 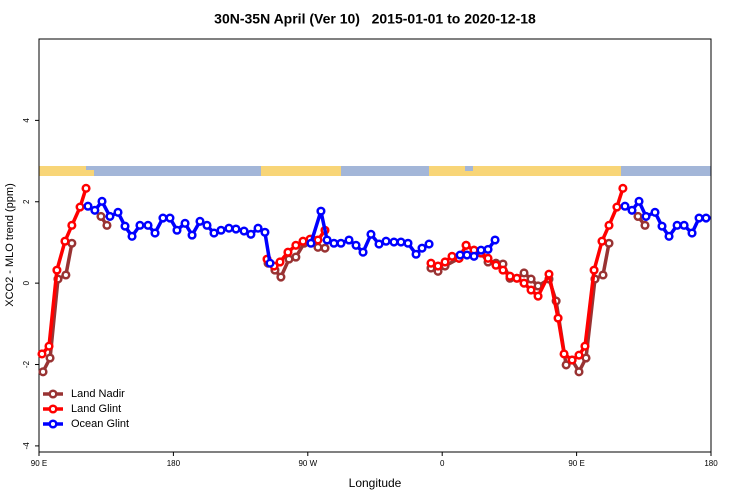 What do you see at coordinates (26, 446) in the screenshot?
I see `y-tick-label: -4` at bounding box center [26, 446].